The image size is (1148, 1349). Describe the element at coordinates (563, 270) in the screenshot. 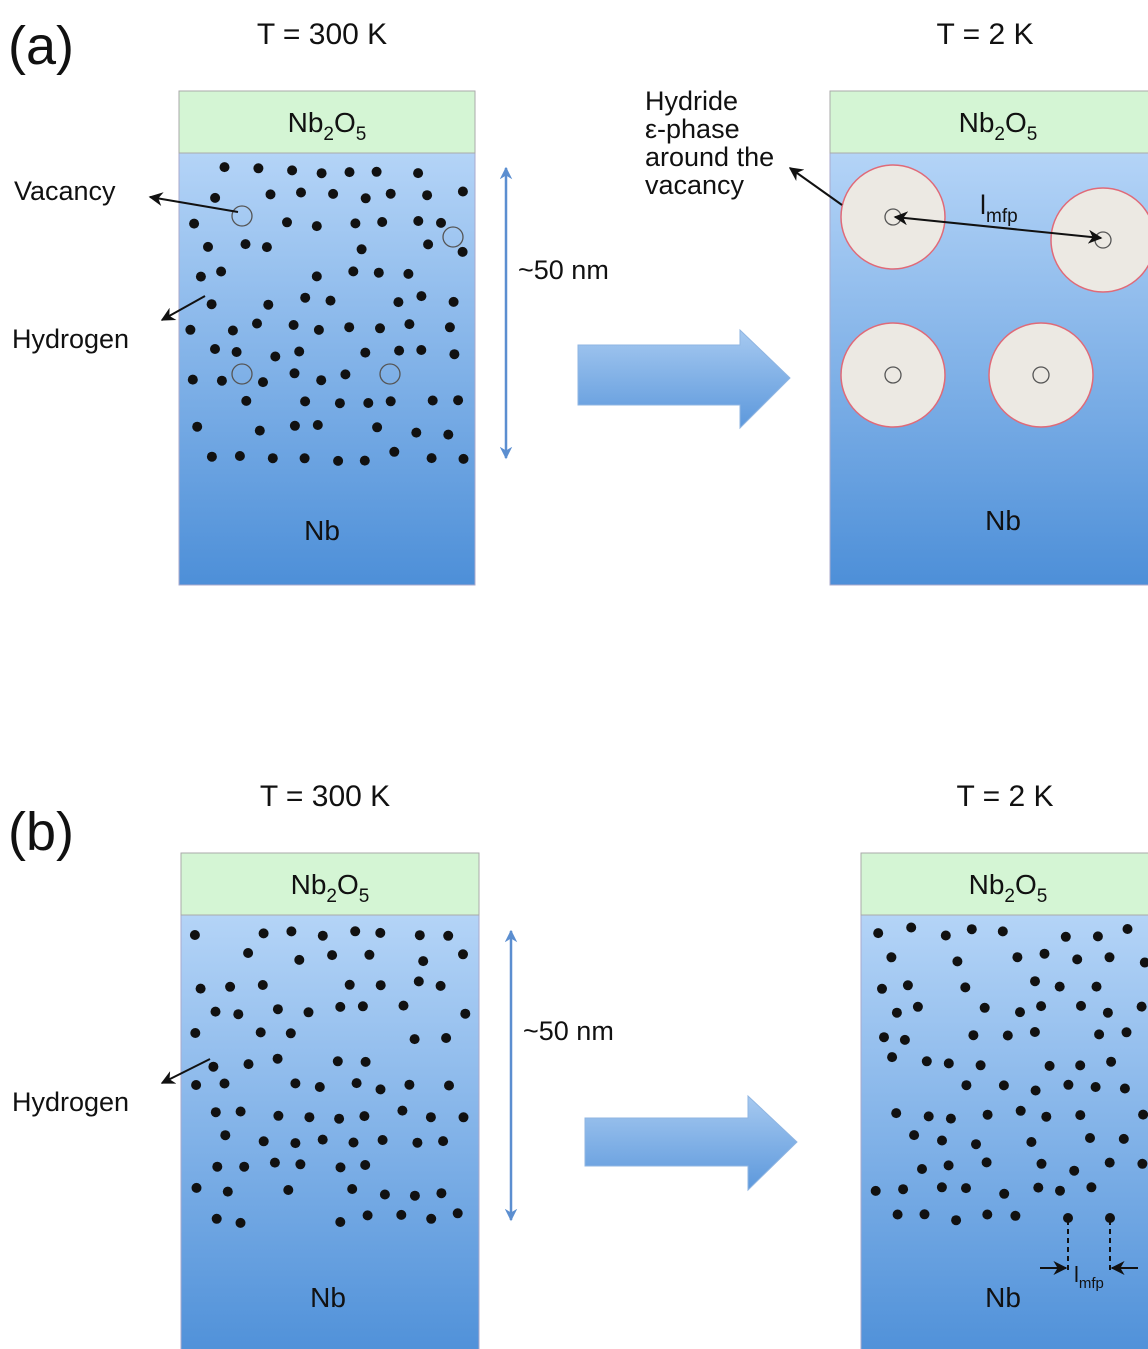

I see `scale-label: ~50 nm` at that location.